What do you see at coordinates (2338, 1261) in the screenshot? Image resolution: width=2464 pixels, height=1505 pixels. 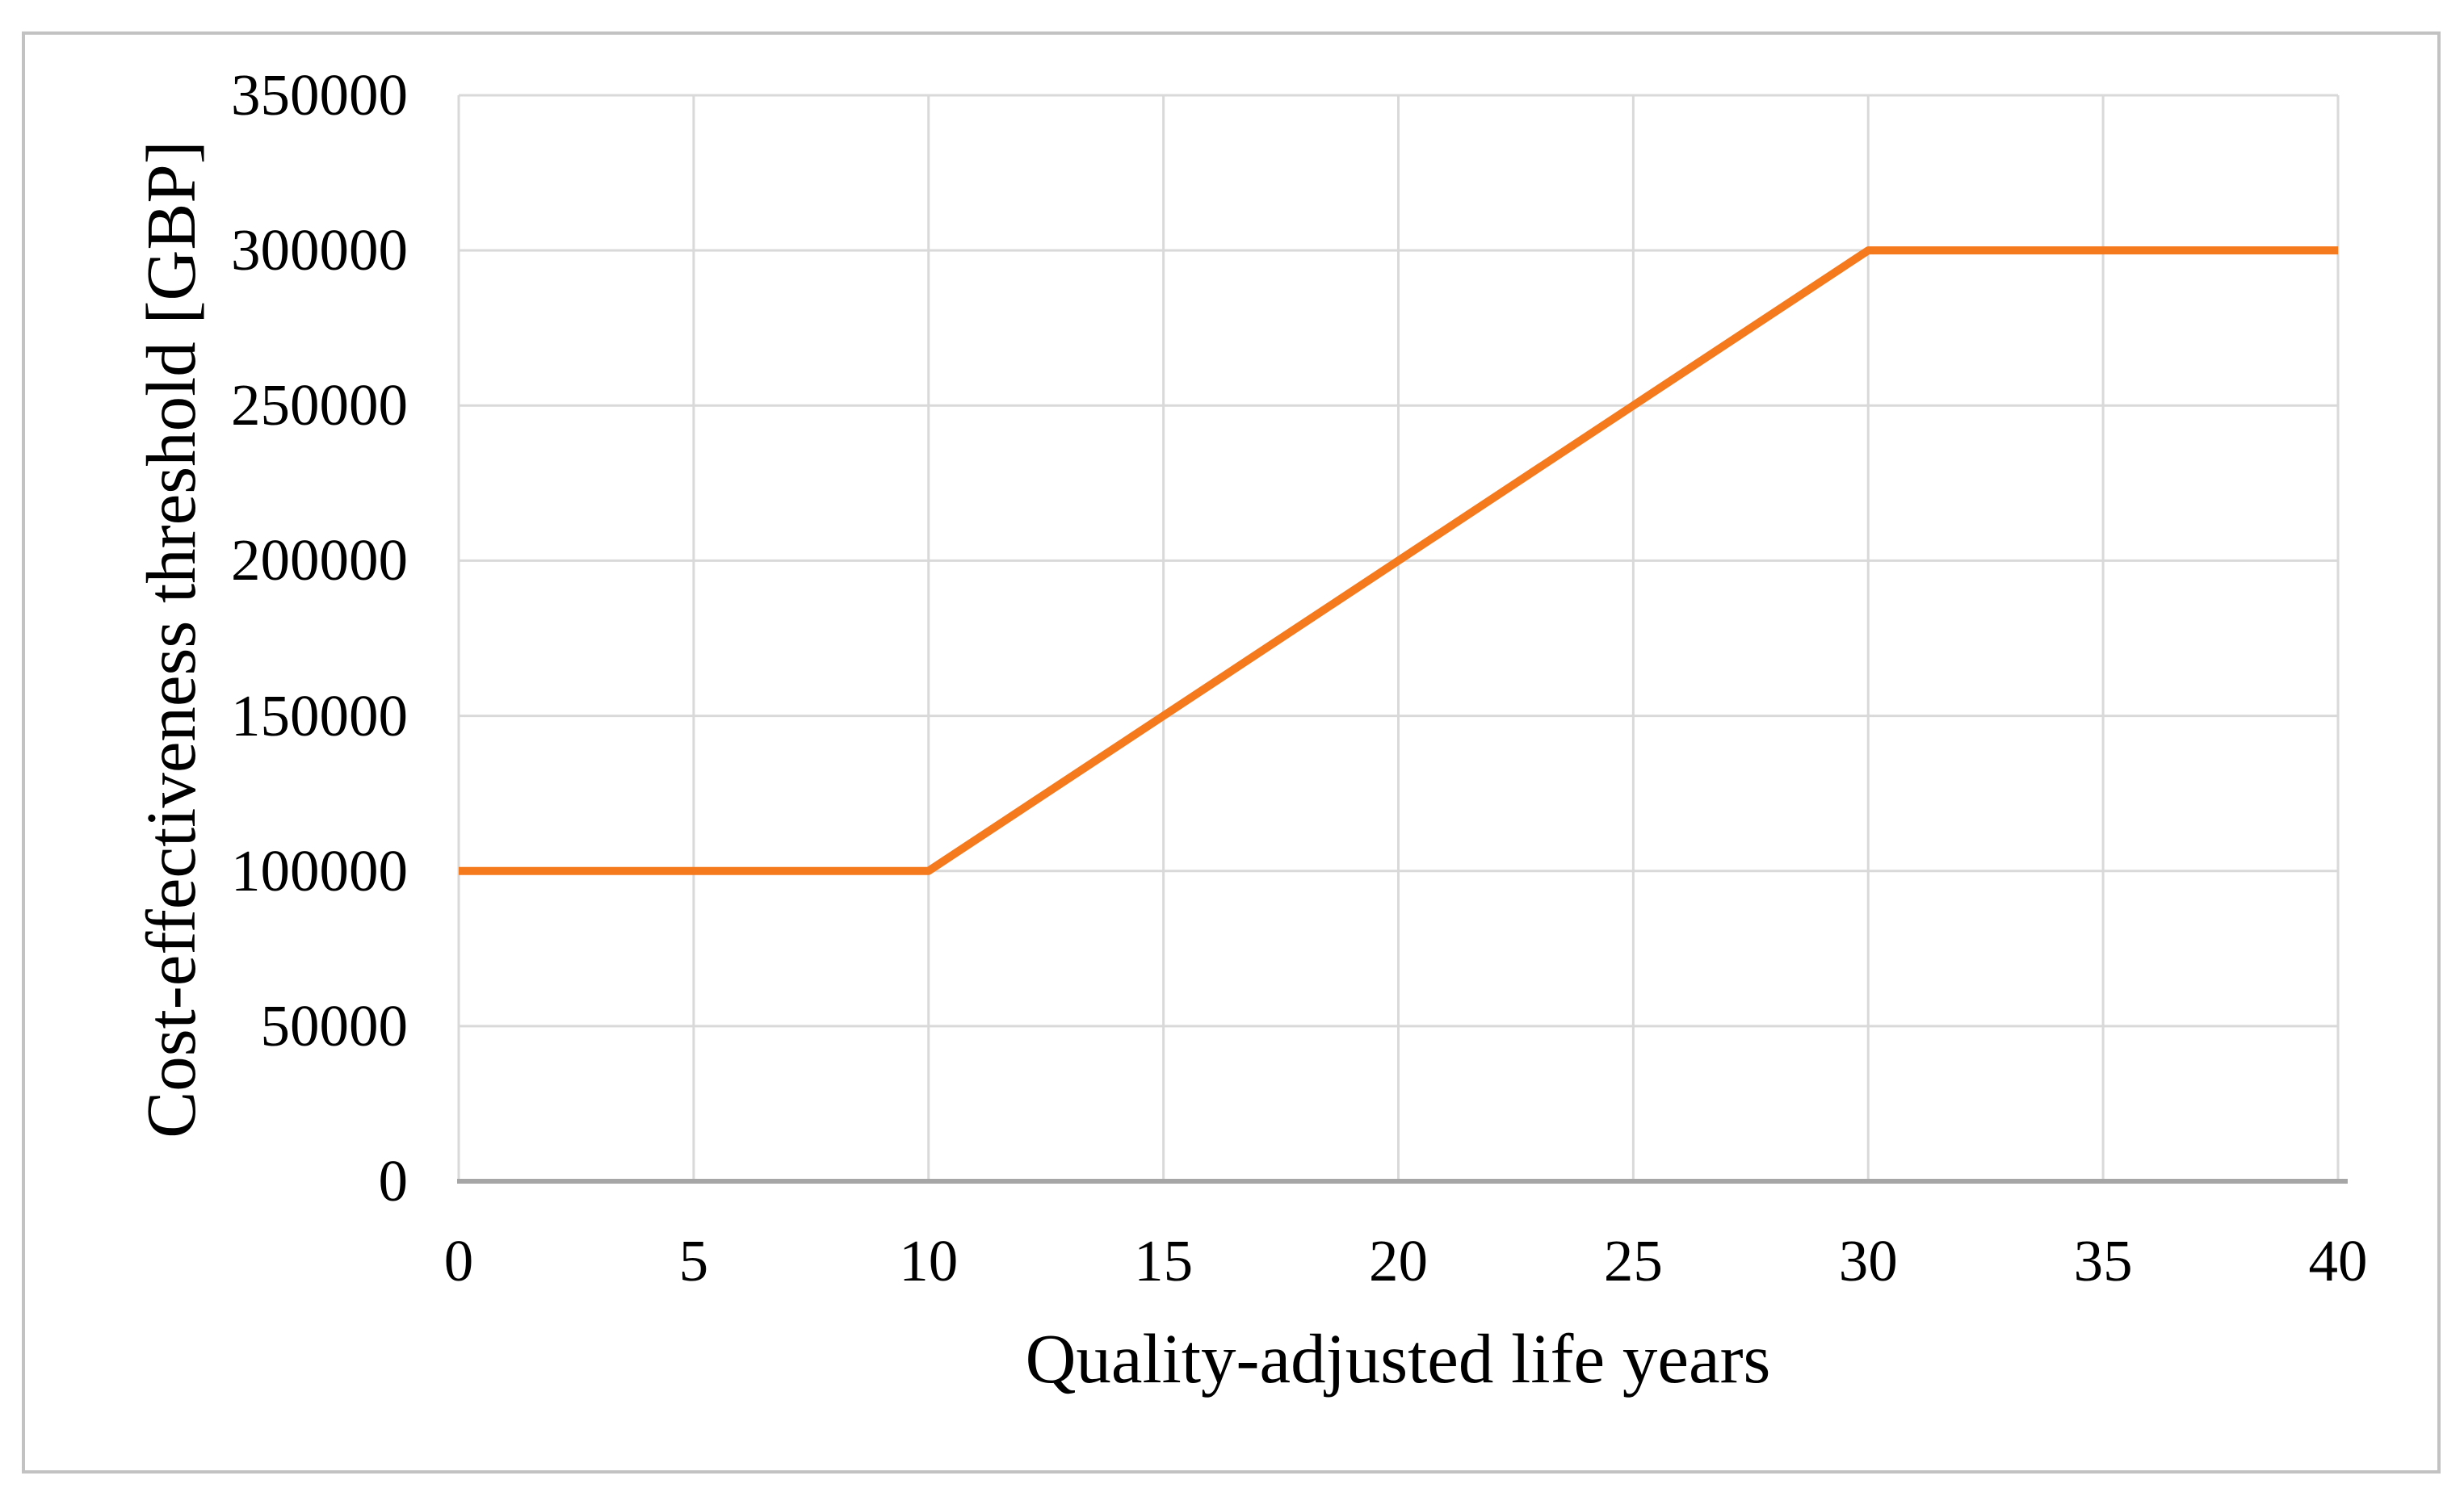 I see `x-tick-label: 40` at bounding box center [2338, 1261].